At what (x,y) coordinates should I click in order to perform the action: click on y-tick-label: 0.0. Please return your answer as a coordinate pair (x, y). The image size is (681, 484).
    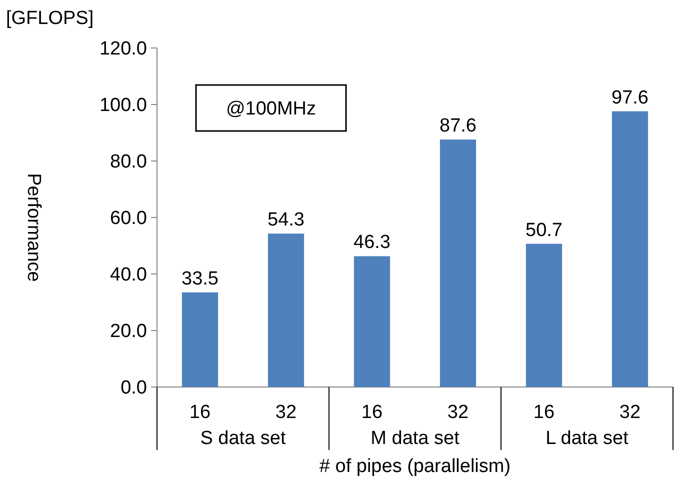
    Looking at the image, I should click on (133, 388).